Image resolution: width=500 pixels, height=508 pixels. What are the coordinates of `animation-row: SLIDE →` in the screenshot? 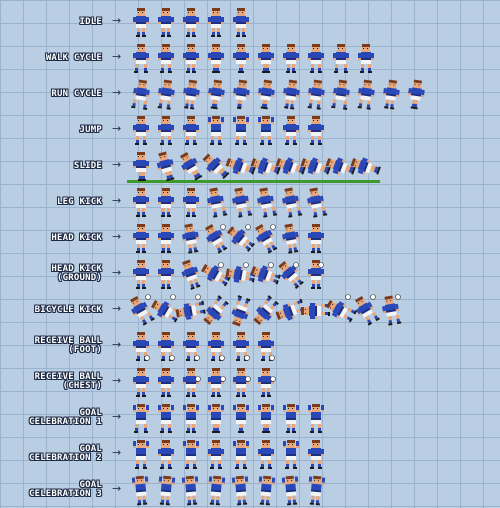 It's located at (250, 166).